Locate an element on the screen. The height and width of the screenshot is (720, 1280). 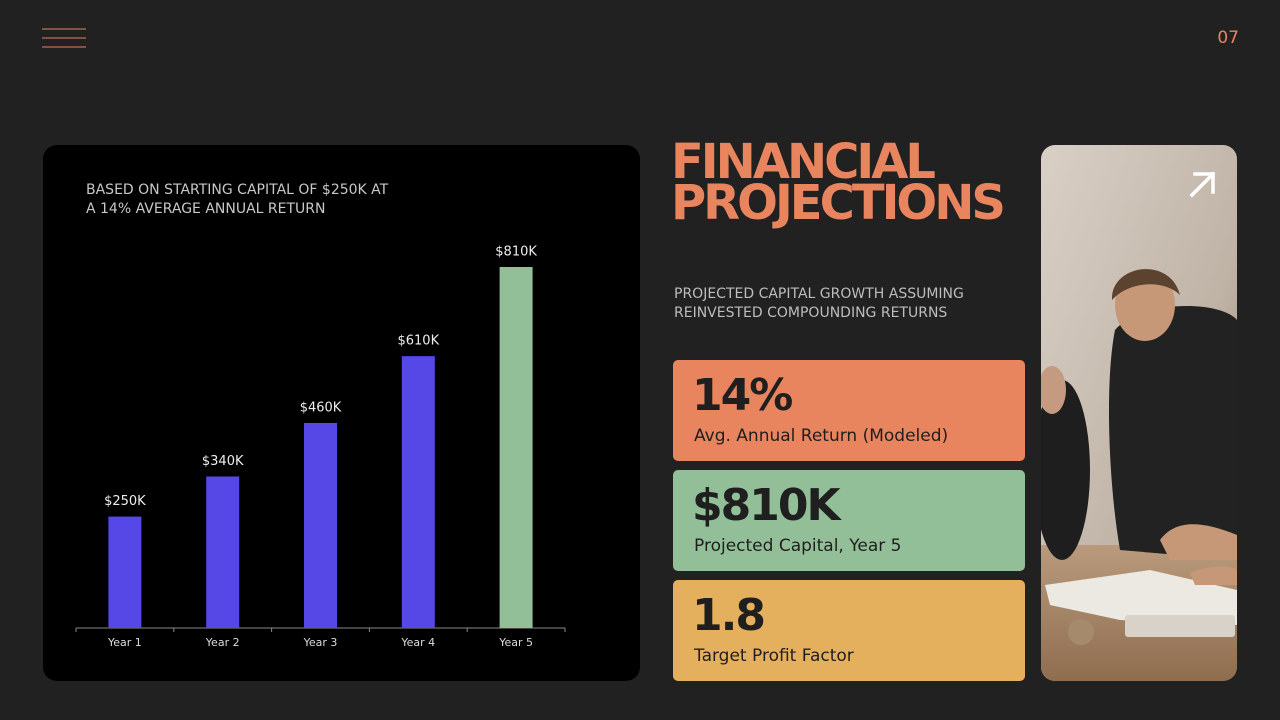
stat-value: 14% is located at coordinates (742, 395).